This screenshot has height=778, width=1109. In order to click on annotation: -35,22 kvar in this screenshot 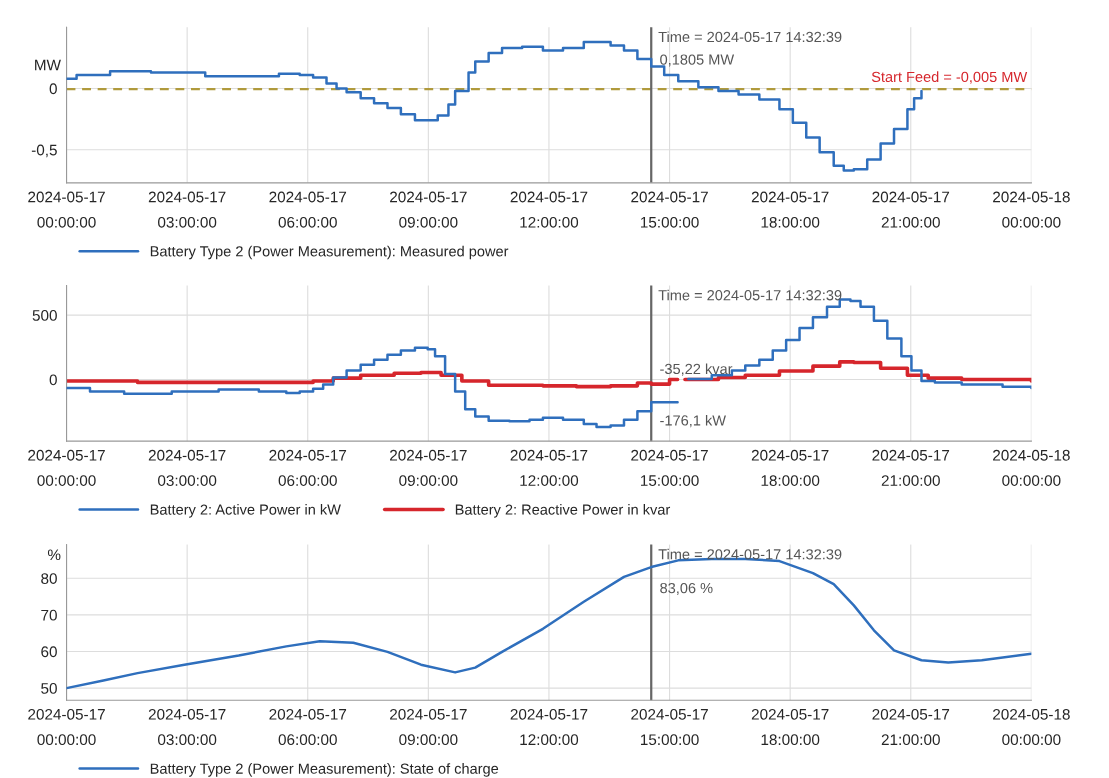, I will do `click(696, 369)`.